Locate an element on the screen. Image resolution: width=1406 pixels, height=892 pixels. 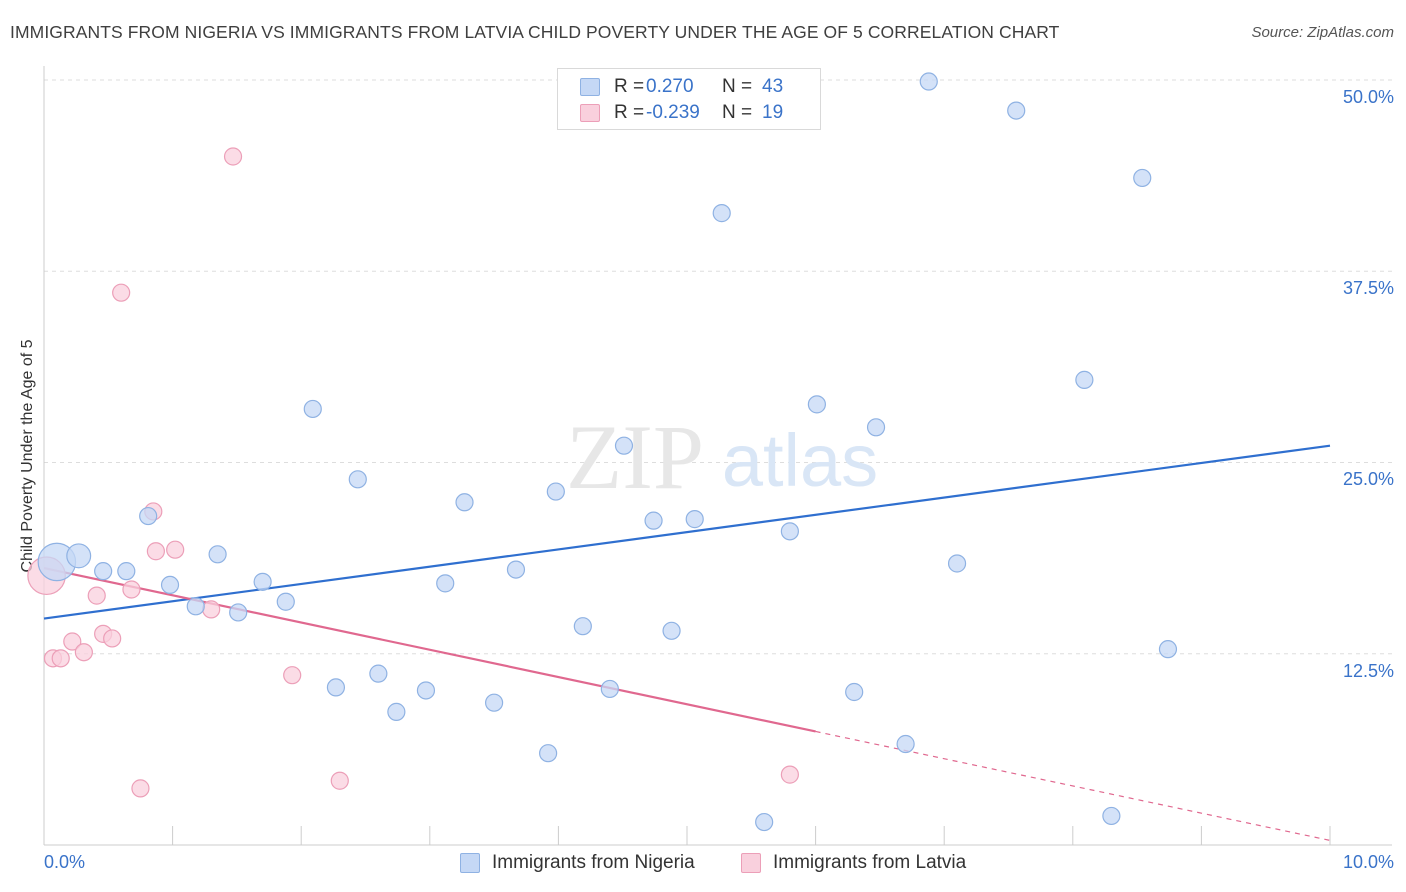
y-tick-label: 25.0% is located at coordinates (1368, 479).